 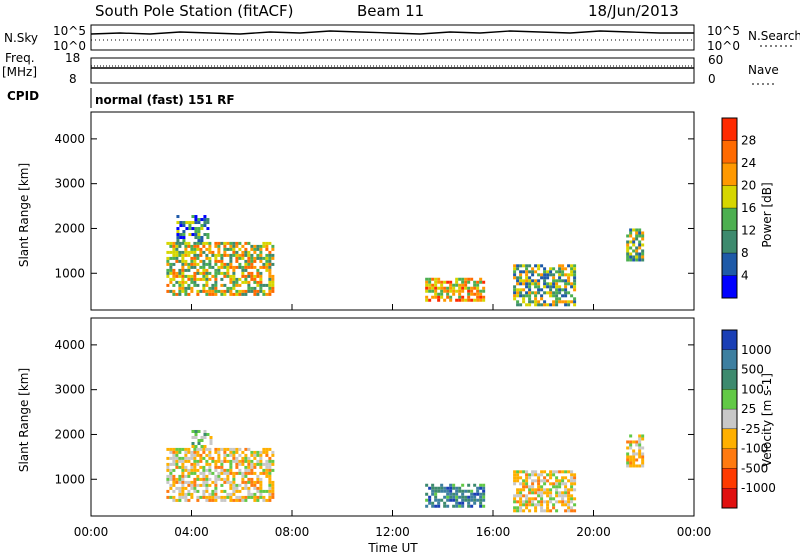 What do you see at coordinates (69, 31) in the screenshot?
I see `nsky-tick-top: 10^5` at bounding box center [69, 31].